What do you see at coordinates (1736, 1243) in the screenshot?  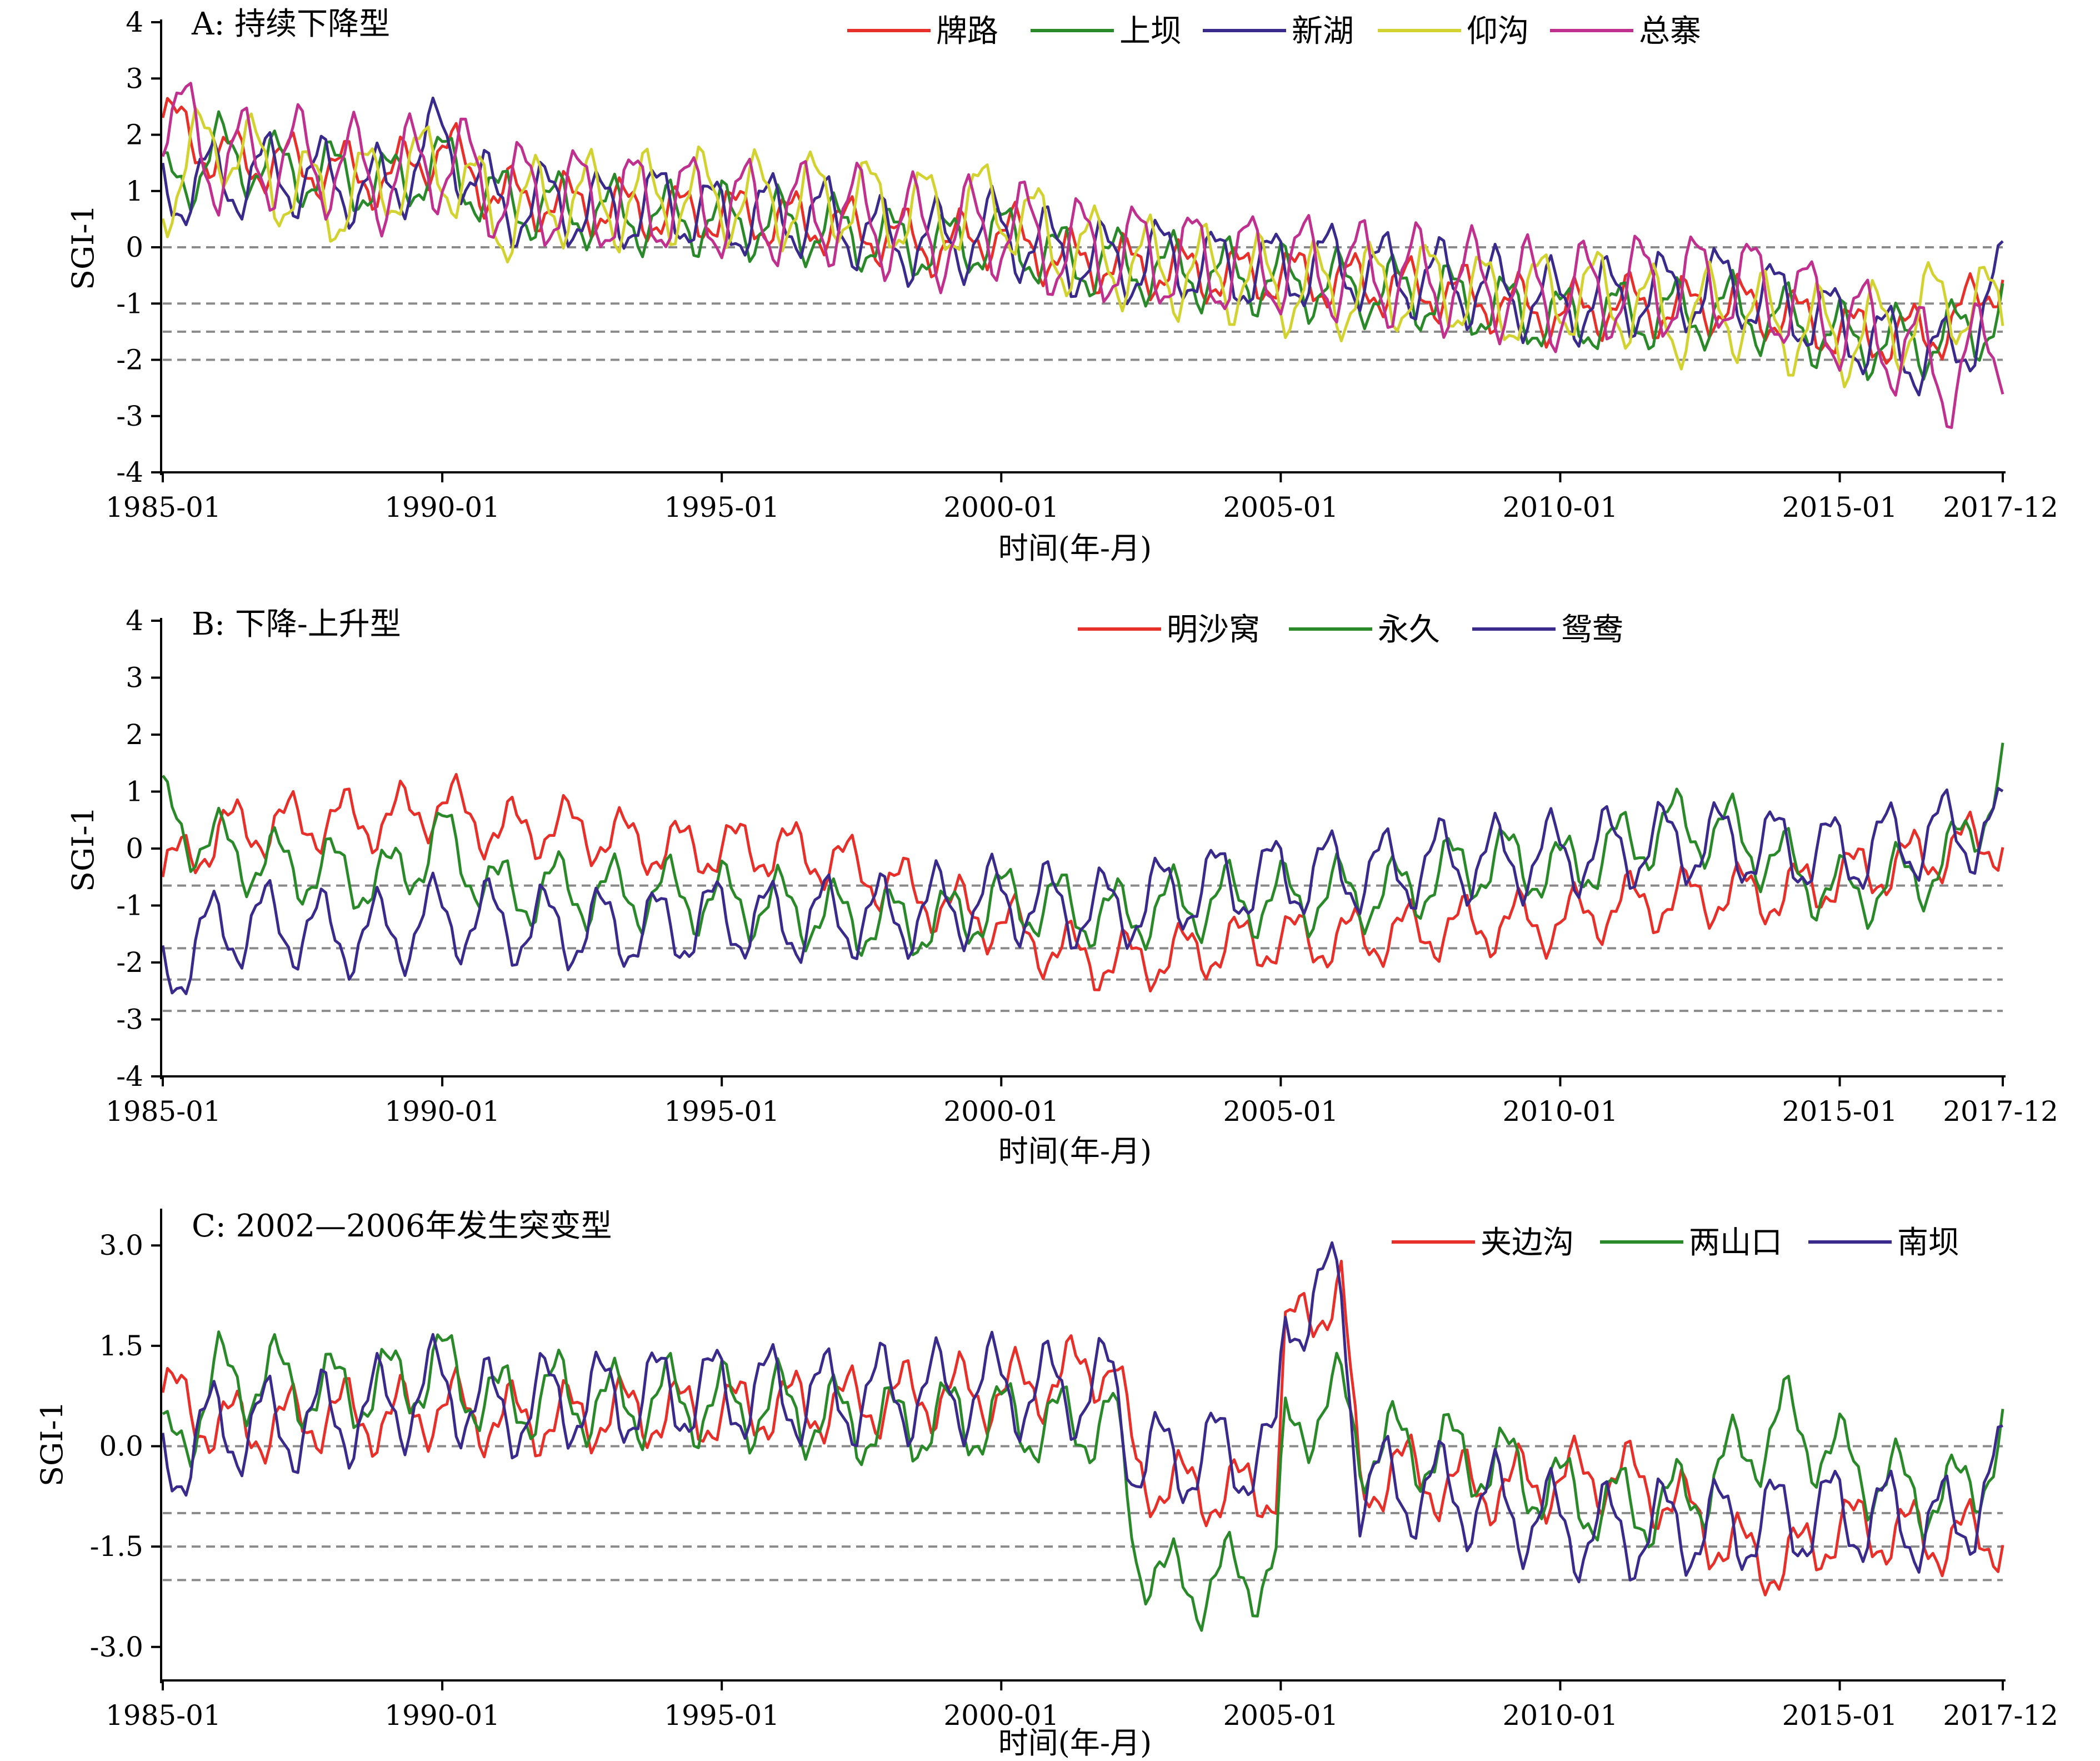 I see `legend-label: 两山口` at bounding box center [1736, 1243].